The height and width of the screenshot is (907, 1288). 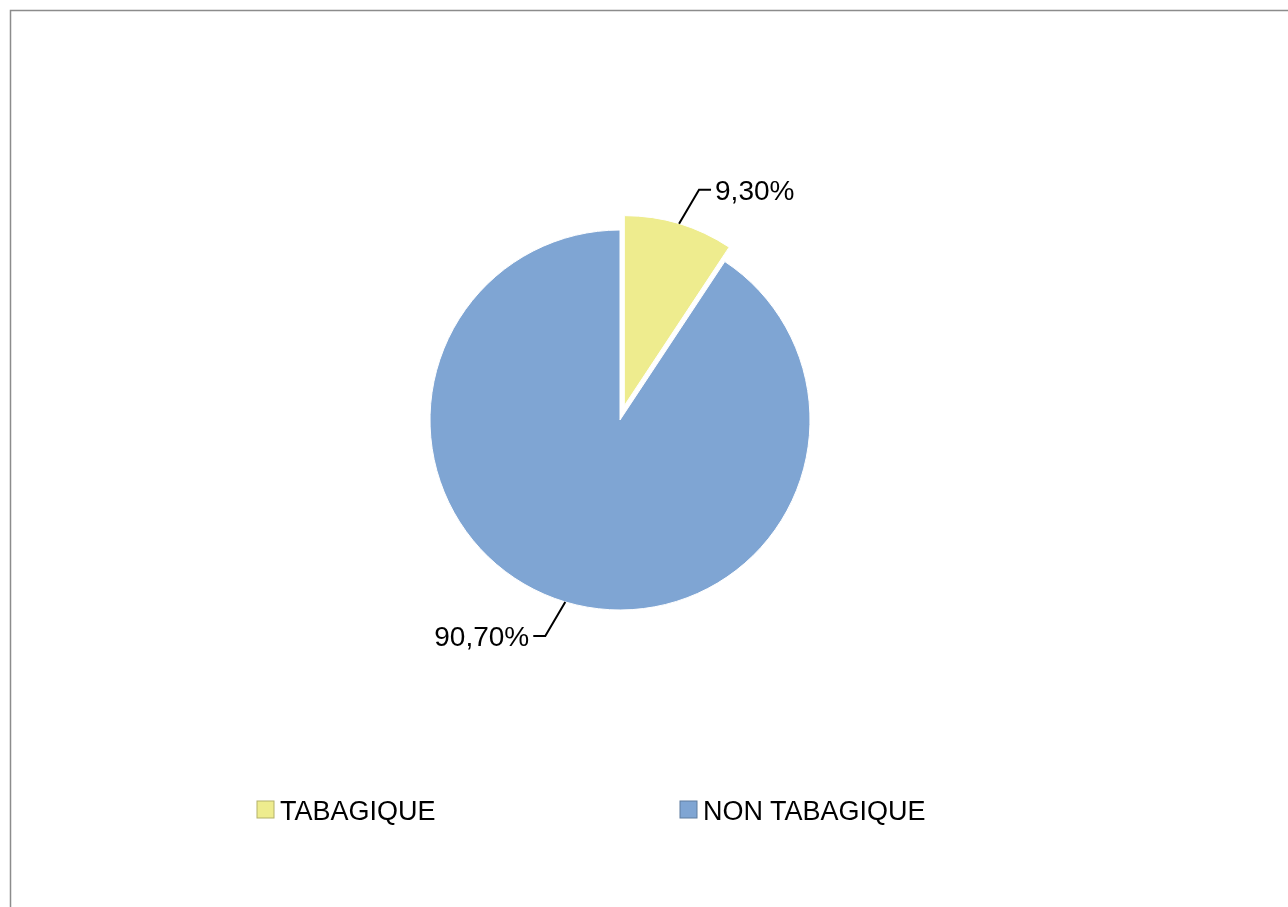 I want to click on data-label: 90,70%, so click(x=482, y=636).